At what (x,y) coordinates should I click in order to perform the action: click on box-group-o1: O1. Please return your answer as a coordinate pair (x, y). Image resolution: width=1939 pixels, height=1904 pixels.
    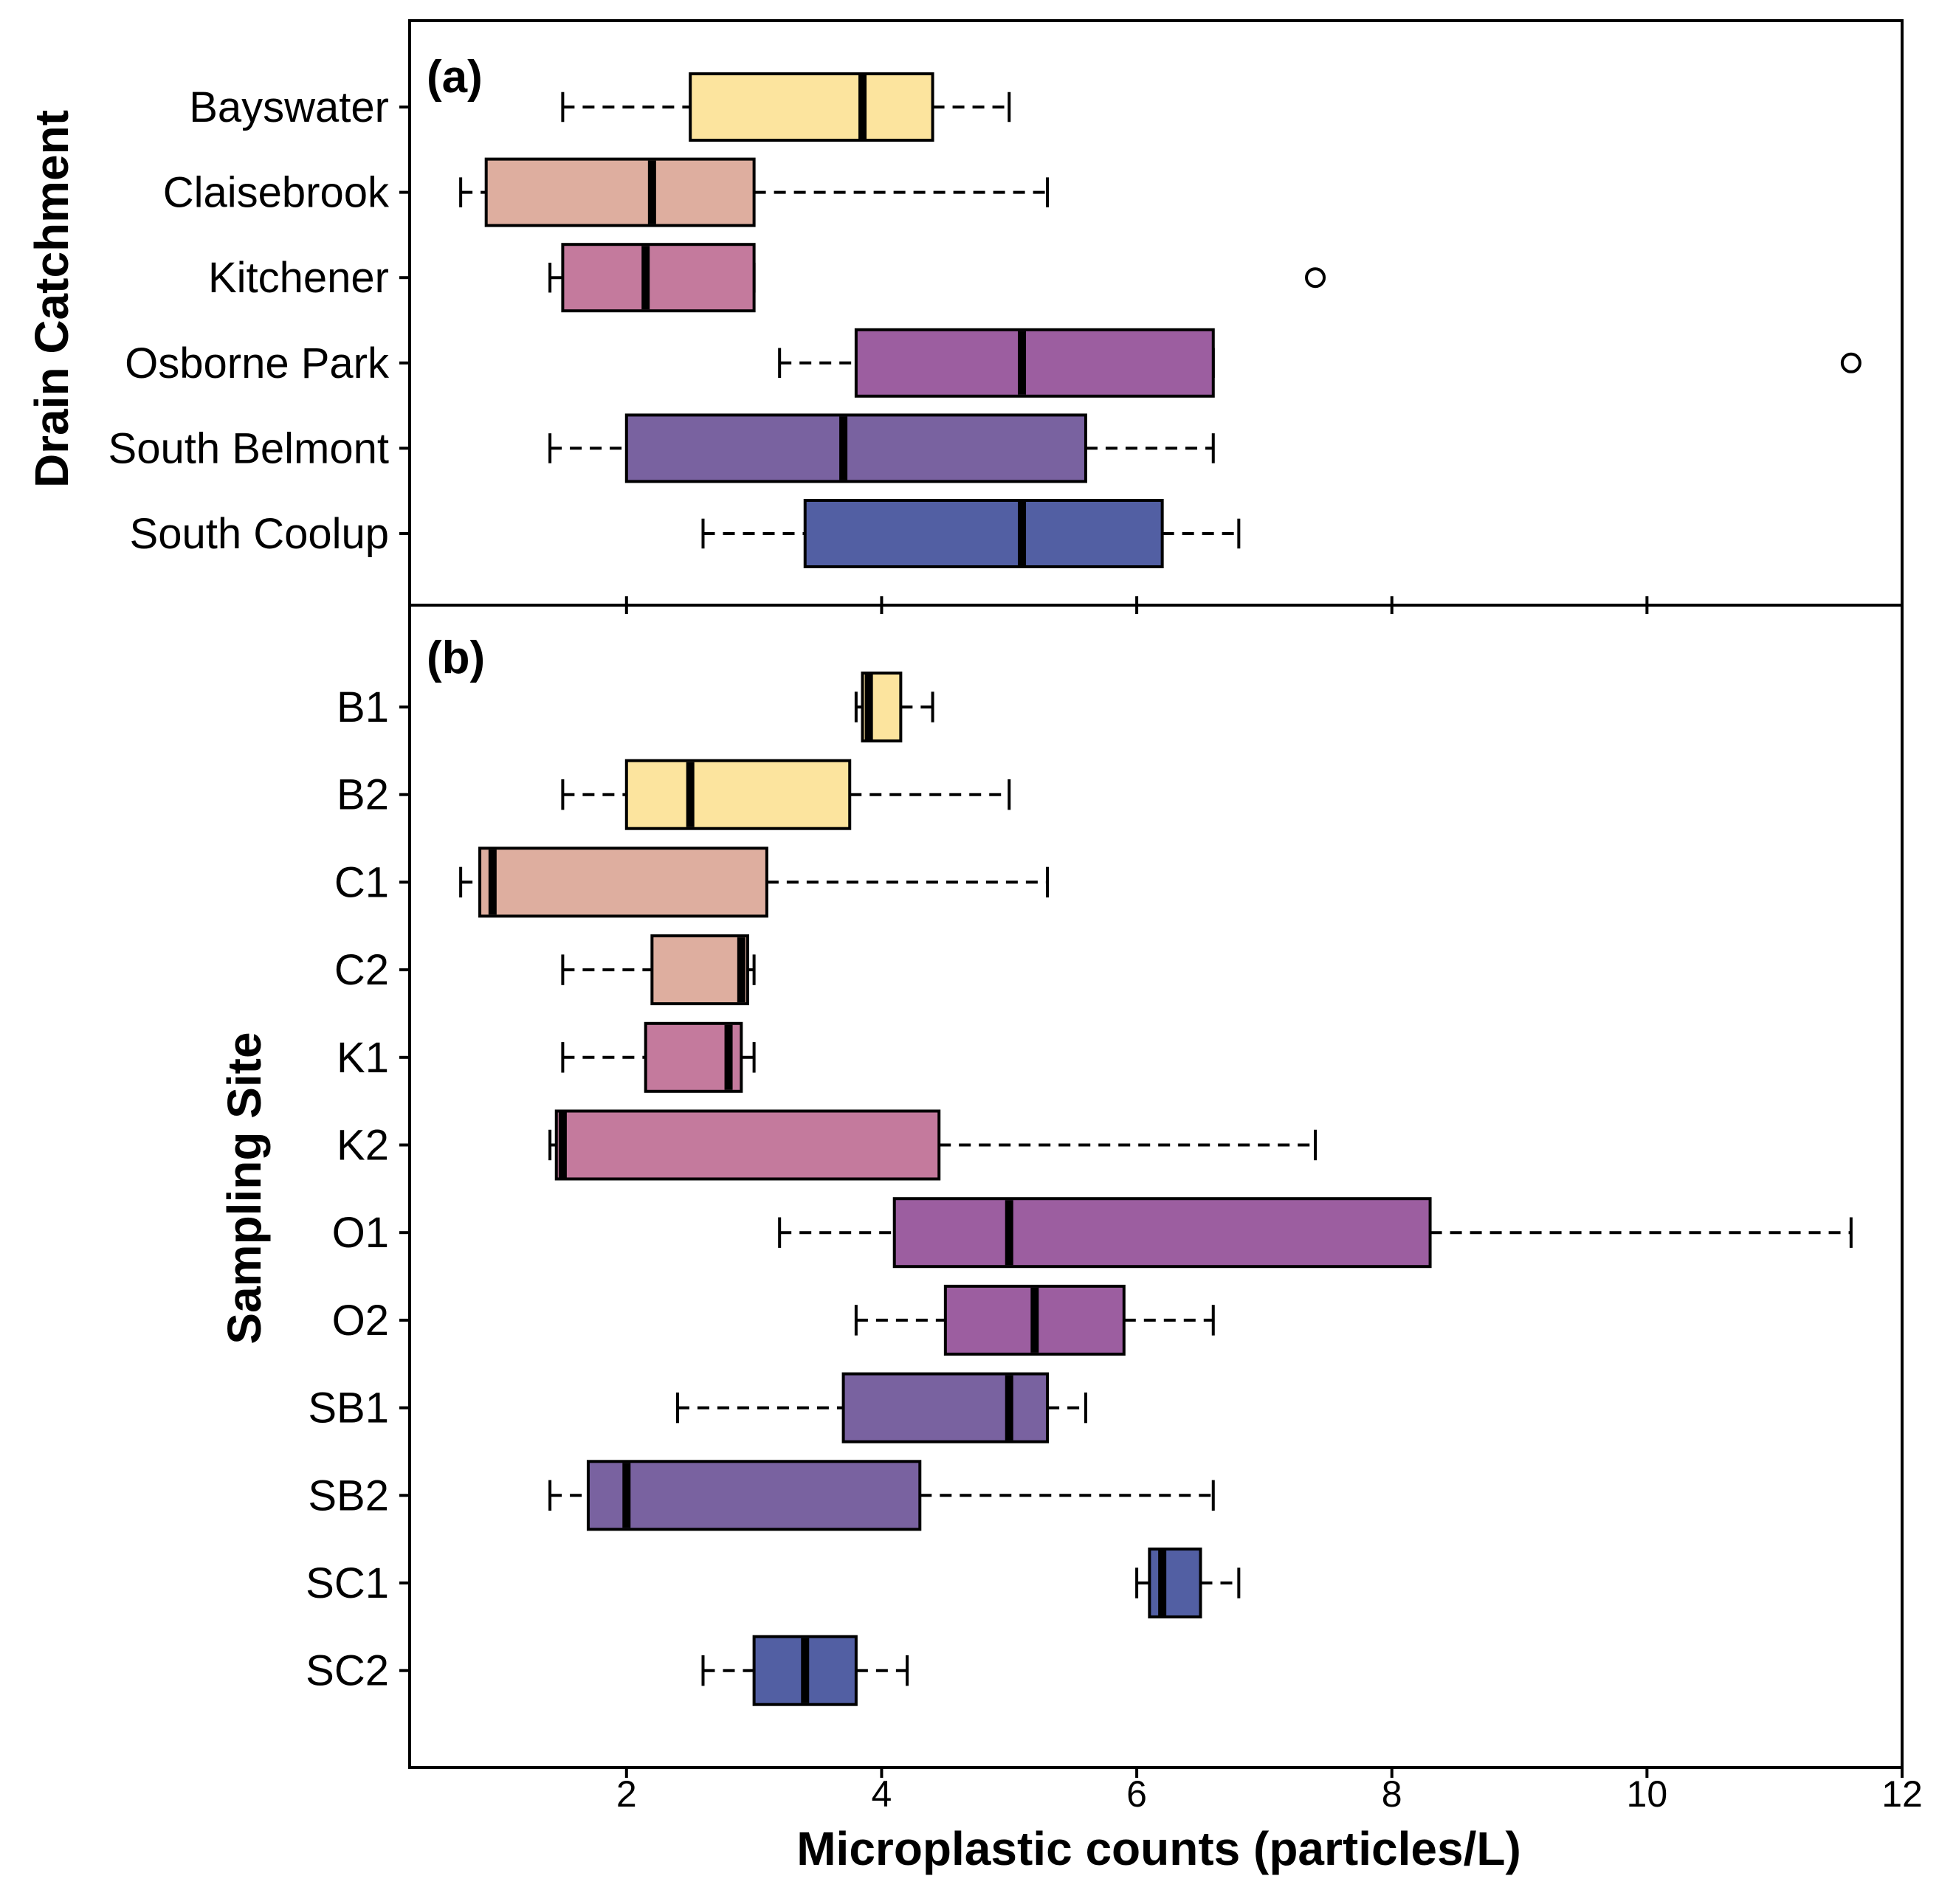
    Looking at the image, I should click on (1092, 1233).